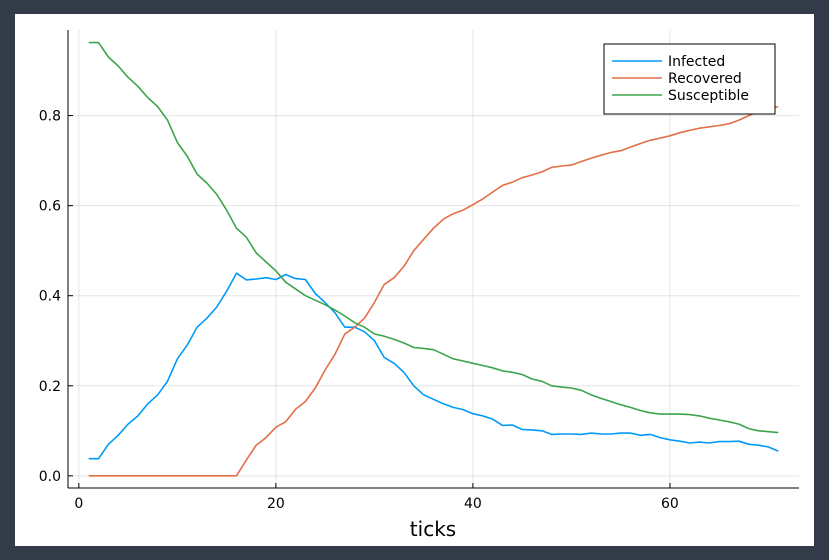  What do you see at coordinates (473, 504) in the screenshot?
I see `x-tick-label: 40` at bounding box center [473, 504].